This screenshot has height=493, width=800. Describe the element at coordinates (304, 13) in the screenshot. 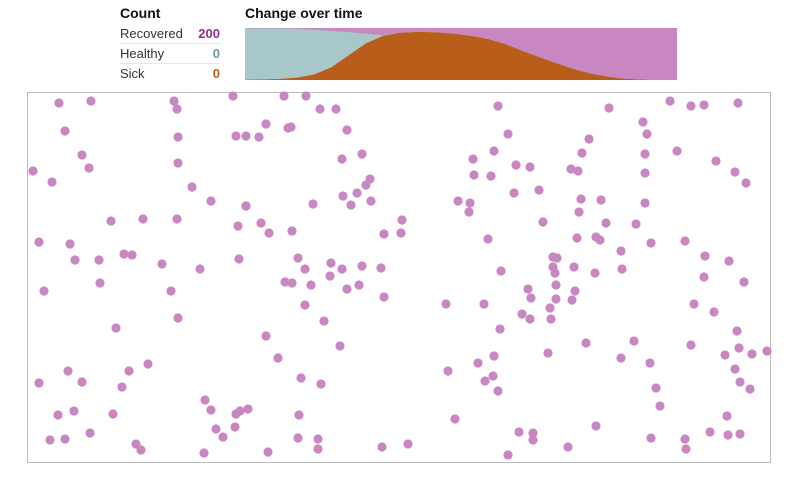

I see `chart-title: Change over time` at that location.